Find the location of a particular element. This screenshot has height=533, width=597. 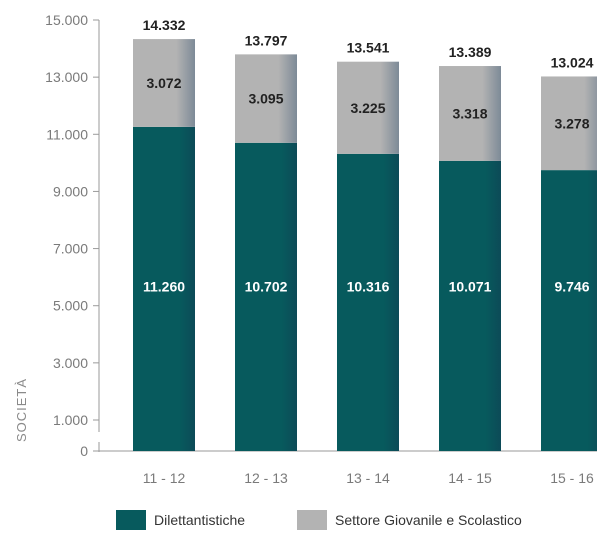

data-label-dilettantistiche: 10.316 is located at coordinates (368, 287).